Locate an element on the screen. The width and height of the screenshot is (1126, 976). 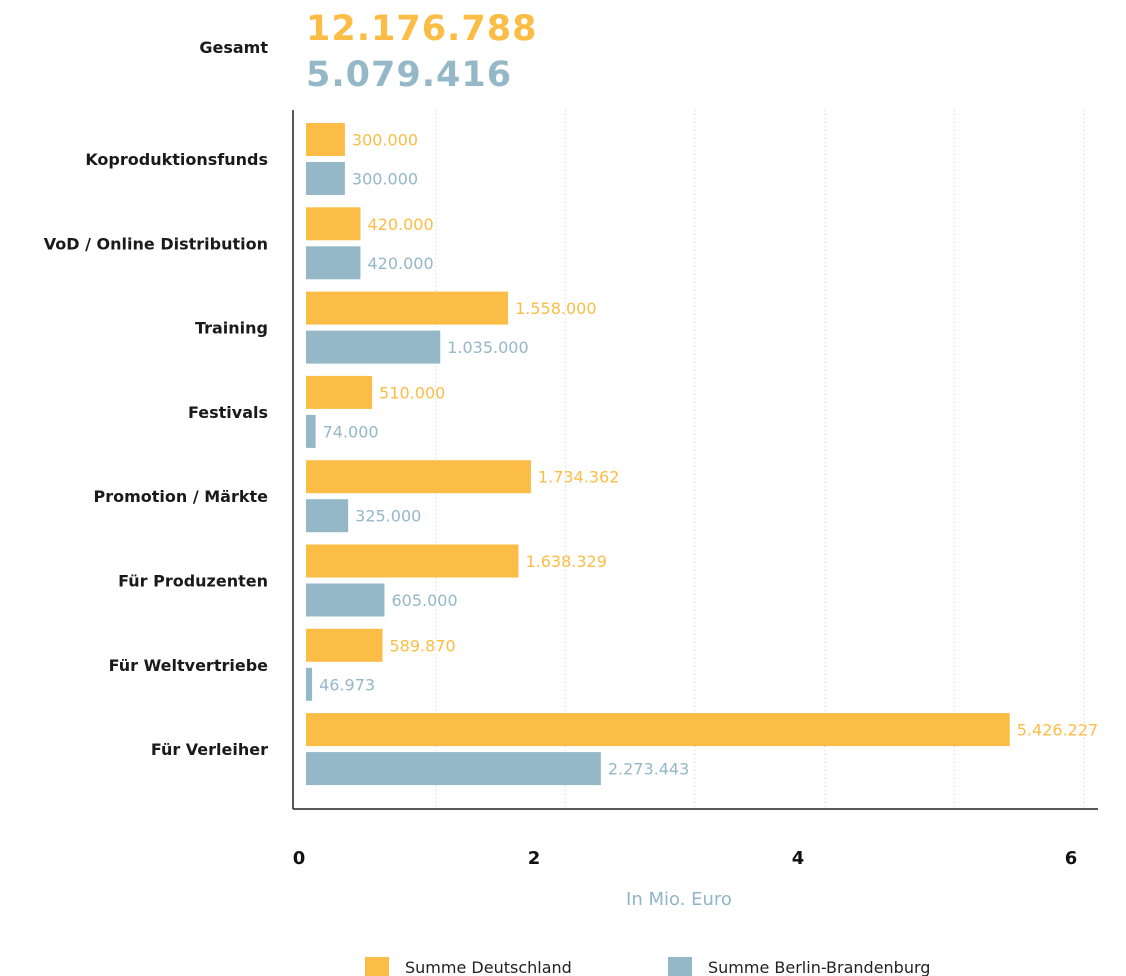
category-label: VoD / Online Distribution is located at coordinates (156, 243).